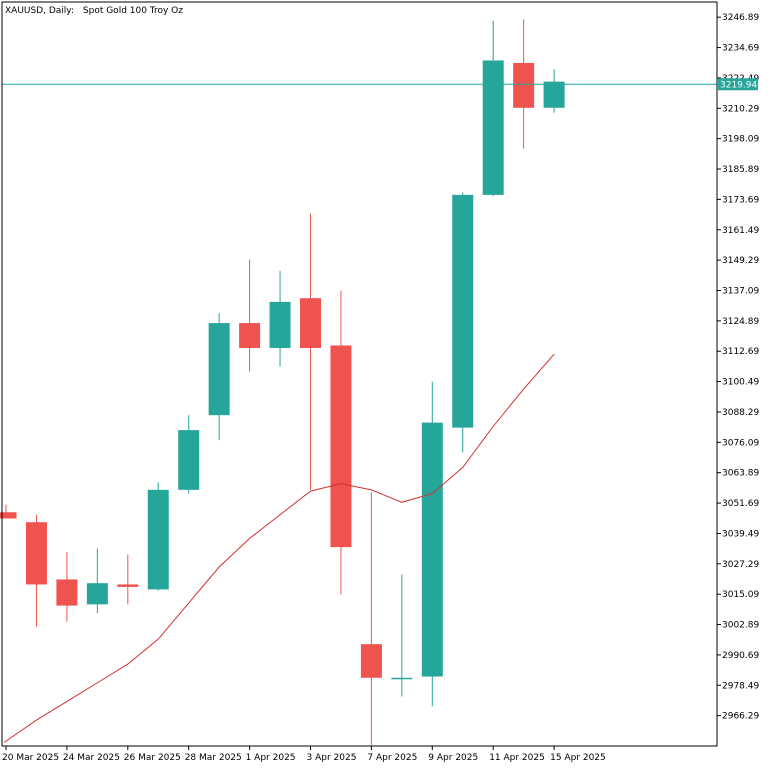 The height and width of the screenshot is (768, 768). What do you see at coordinates (740, 231) in the screenshot?
I see `y-tick-label: 3161.49` at bounding box center [740, 231].